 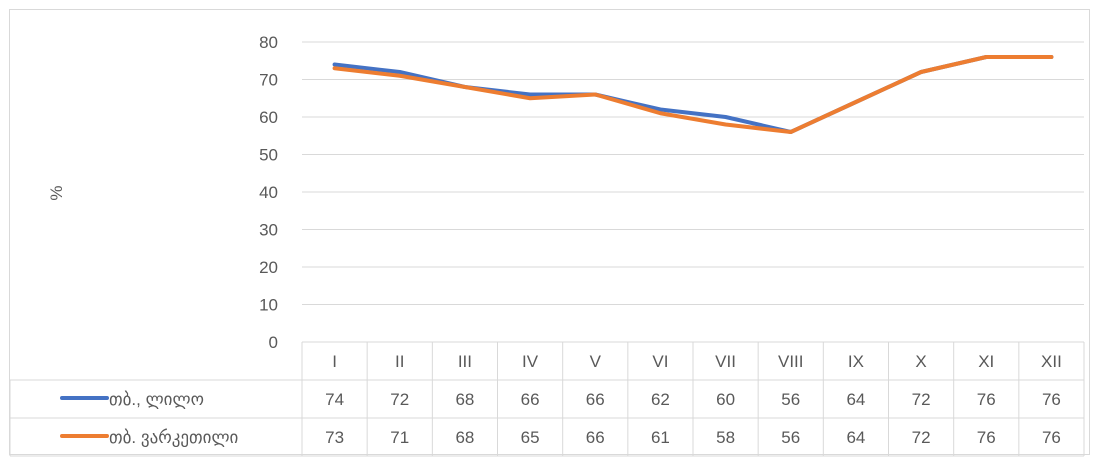 What do you see at coordinates (530, 437) in the screenshot?
I see `data-table-value: 65` at bounding box center [530, 437].